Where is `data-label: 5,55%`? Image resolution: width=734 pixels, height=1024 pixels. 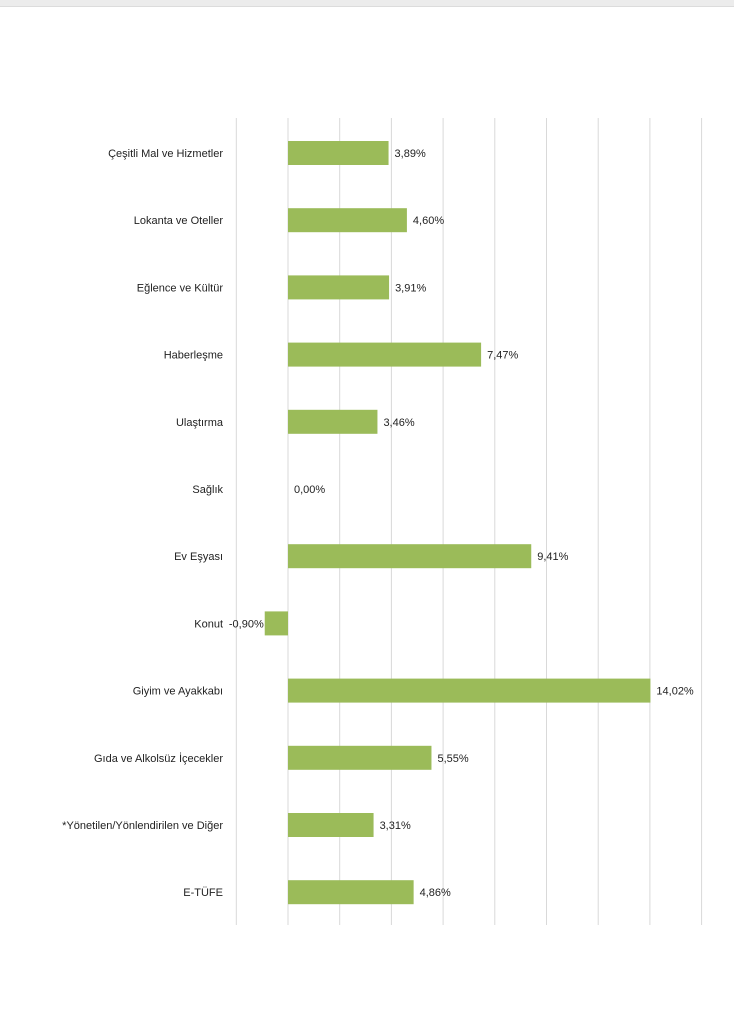 data-label: 5,55% is located at coordinates (452, 759).